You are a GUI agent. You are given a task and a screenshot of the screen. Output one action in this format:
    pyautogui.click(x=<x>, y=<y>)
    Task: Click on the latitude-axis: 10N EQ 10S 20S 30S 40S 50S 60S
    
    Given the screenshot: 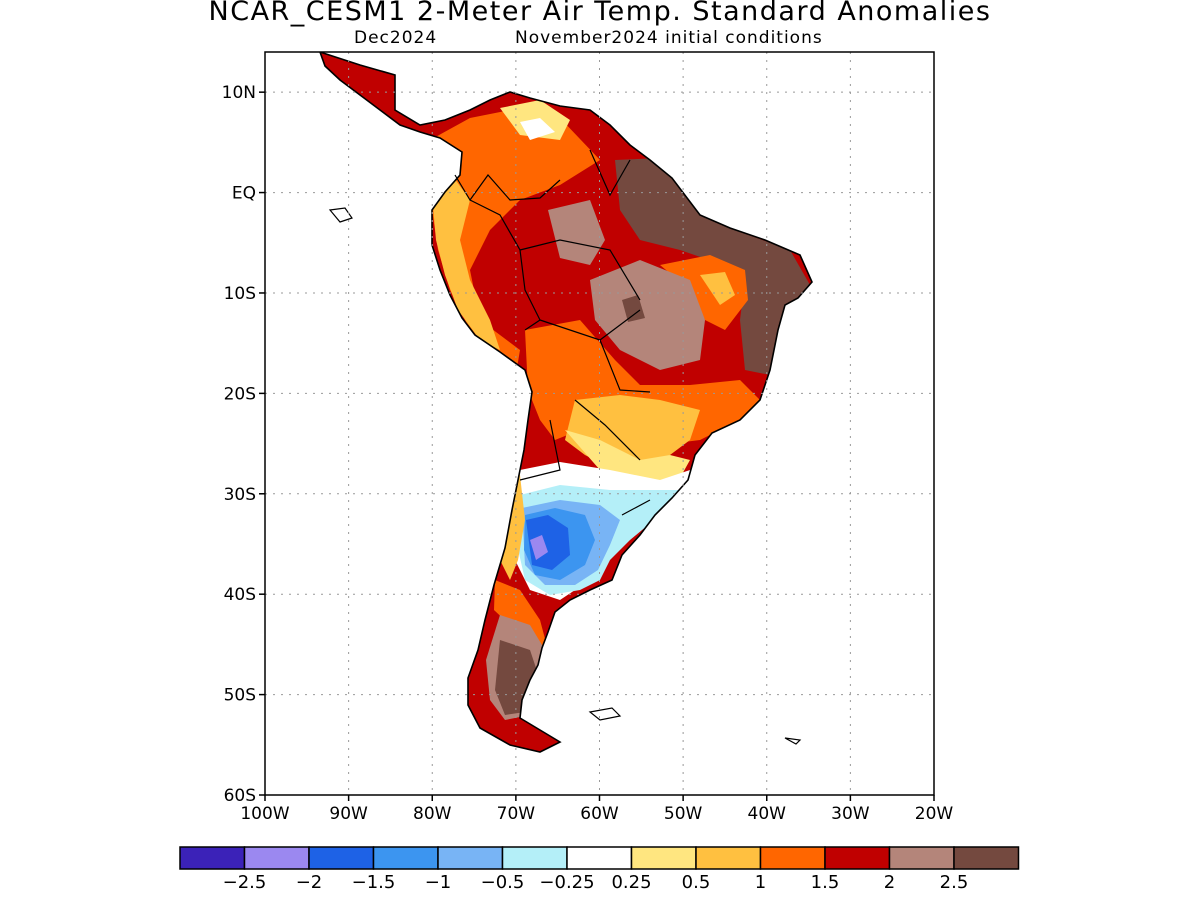 What is the action you would take?
    pyautogui.click(x=243, y=444)
    